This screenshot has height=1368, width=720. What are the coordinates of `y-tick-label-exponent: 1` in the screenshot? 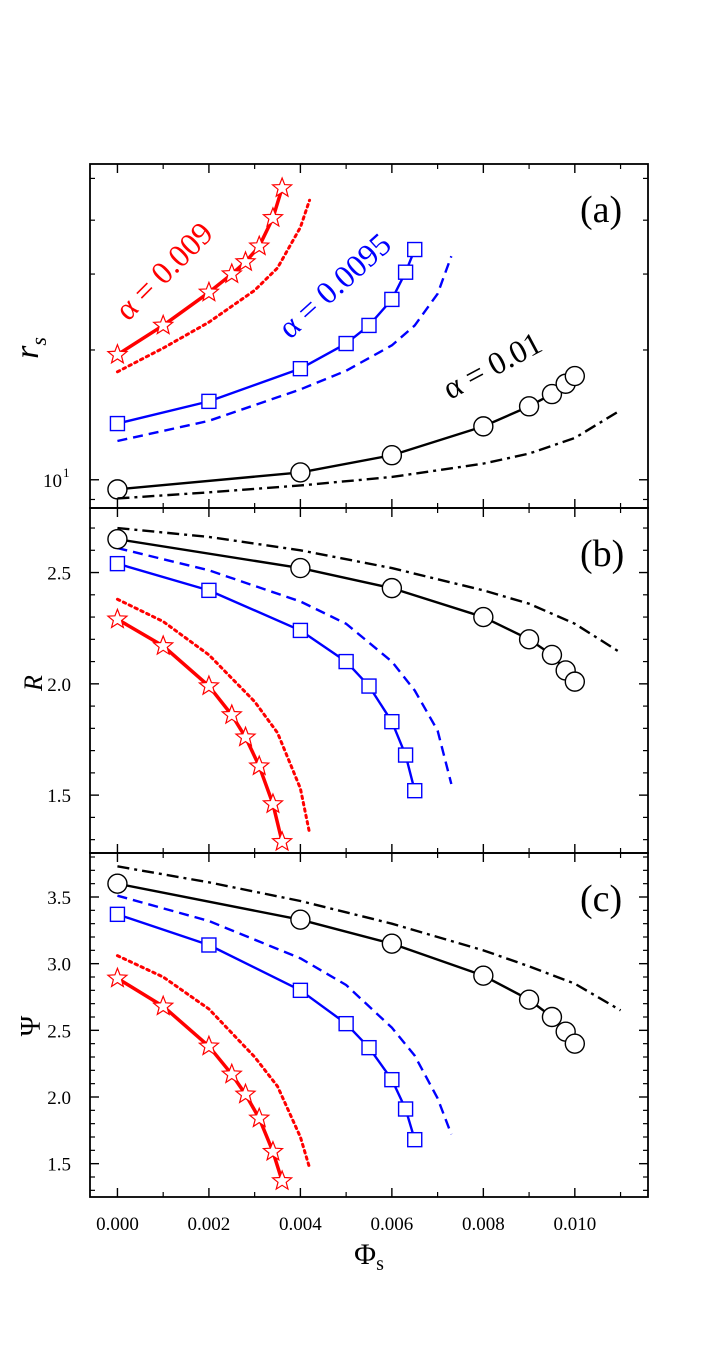 It's located at (66, 472).